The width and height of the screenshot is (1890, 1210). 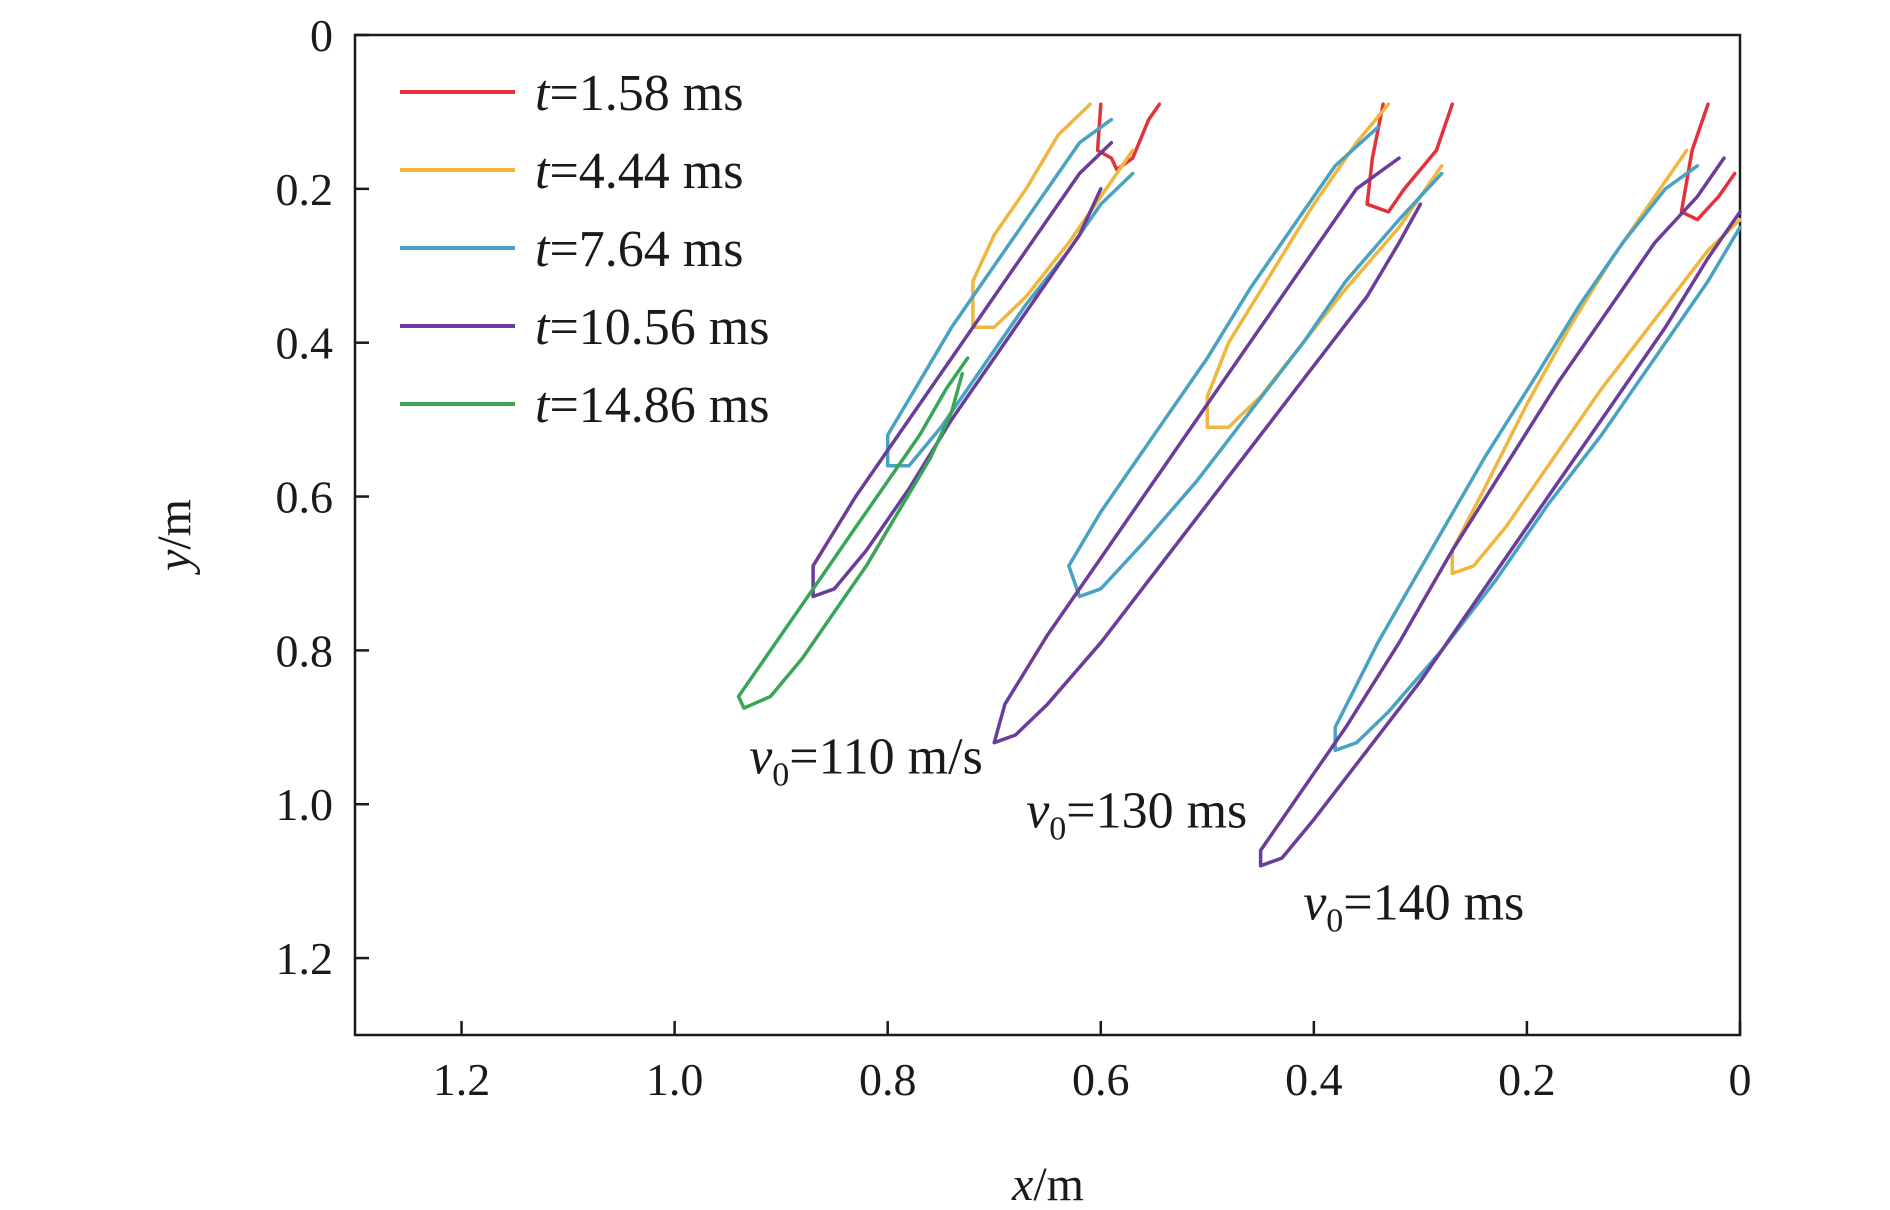 What do you see at coordinates (639, 93) in the screenshot?
I see `legend-entry: t=1.58 ms` at bounding box center [639, 93].